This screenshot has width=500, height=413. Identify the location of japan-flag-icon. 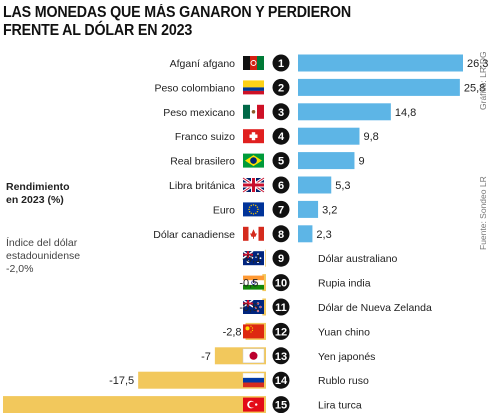
(253, 356).